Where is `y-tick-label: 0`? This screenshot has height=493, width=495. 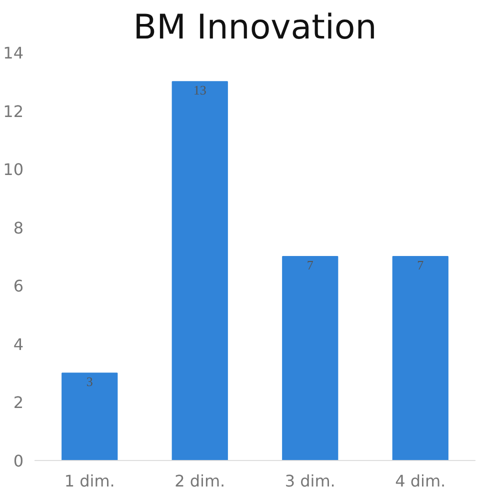
y-tick-label: 0 is located at coordinates (18, 461).